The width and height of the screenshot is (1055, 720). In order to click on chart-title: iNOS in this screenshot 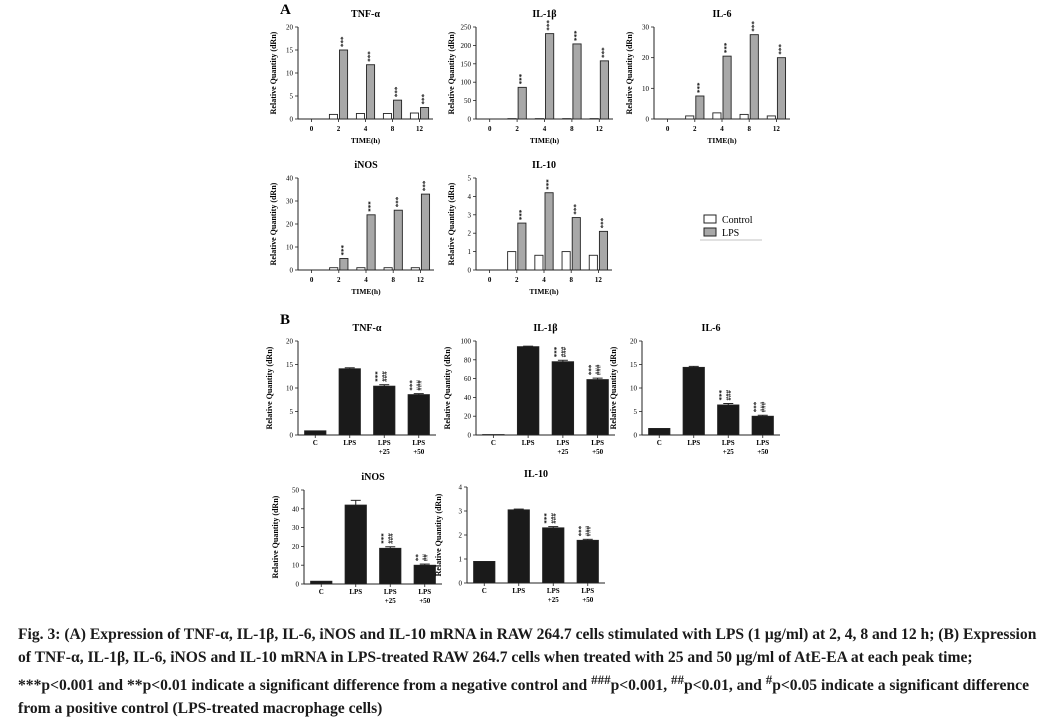, I will do `click(366, 165)`.